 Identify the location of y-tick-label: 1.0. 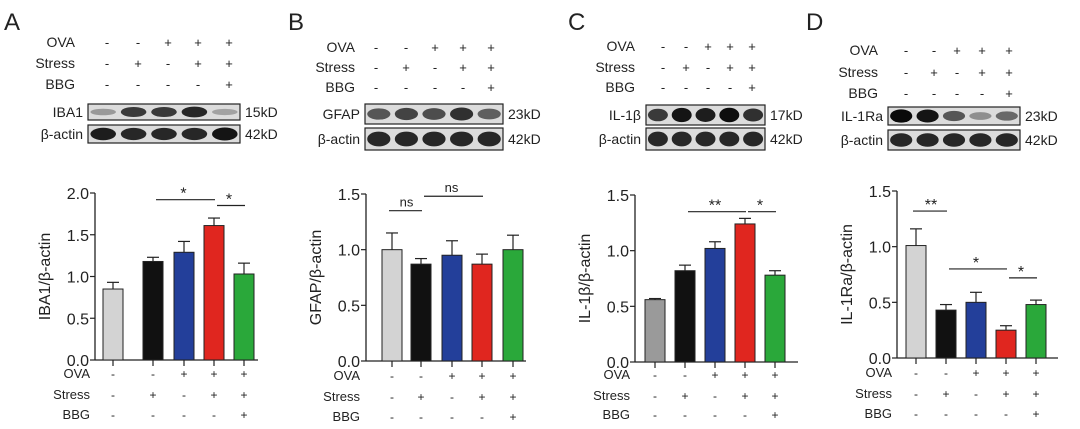
(349, 251).